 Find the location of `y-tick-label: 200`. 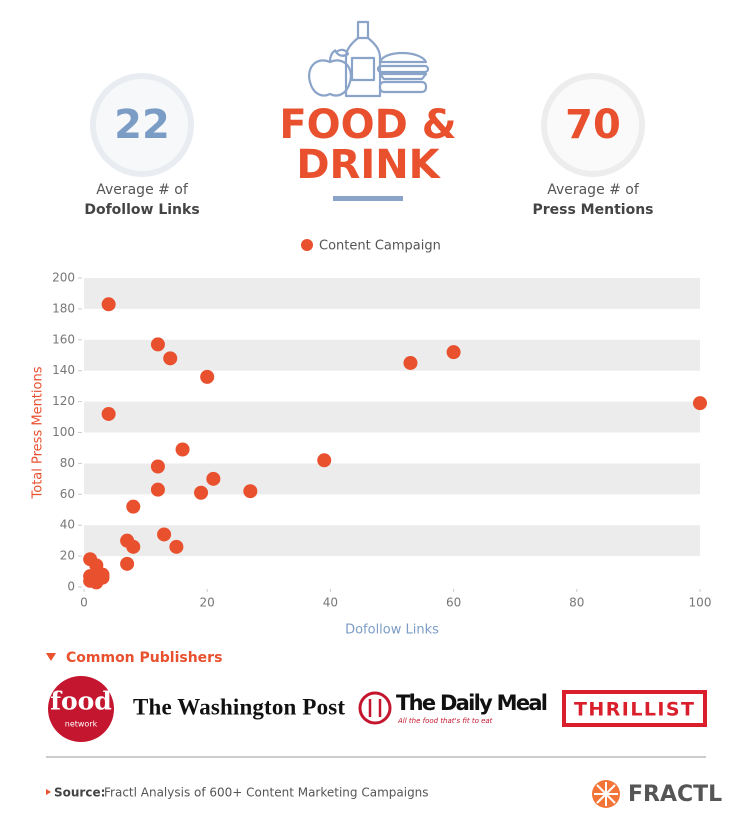

y-tick-label: 200 is located at coordinates (63, 278).